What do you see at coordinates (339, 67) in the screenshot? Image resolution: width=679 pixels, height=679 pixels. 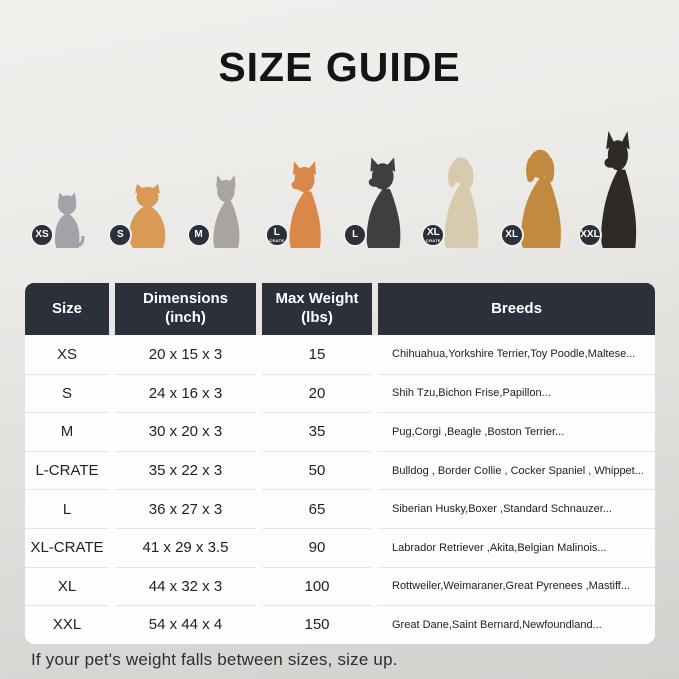 I see `page-title: SIZE GUIDE` at bounding box center [339, 67].